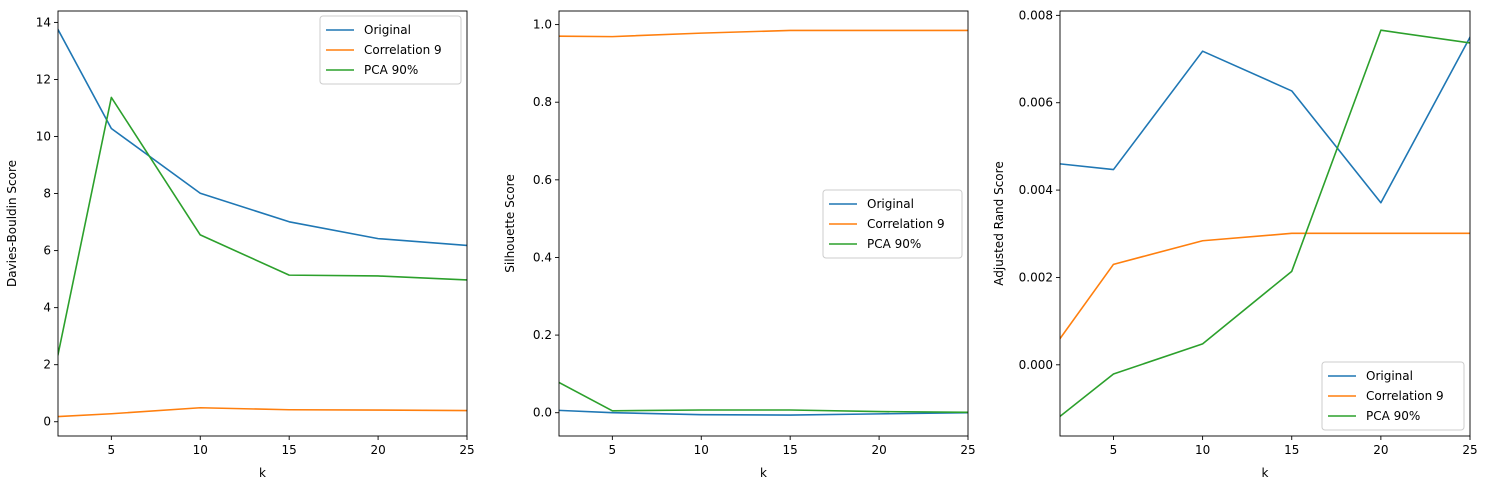  What do you see at coordinates (542, 413) in the screenshot?
I see `y-tick-label: 0.0` at bounding box center [542, 413].